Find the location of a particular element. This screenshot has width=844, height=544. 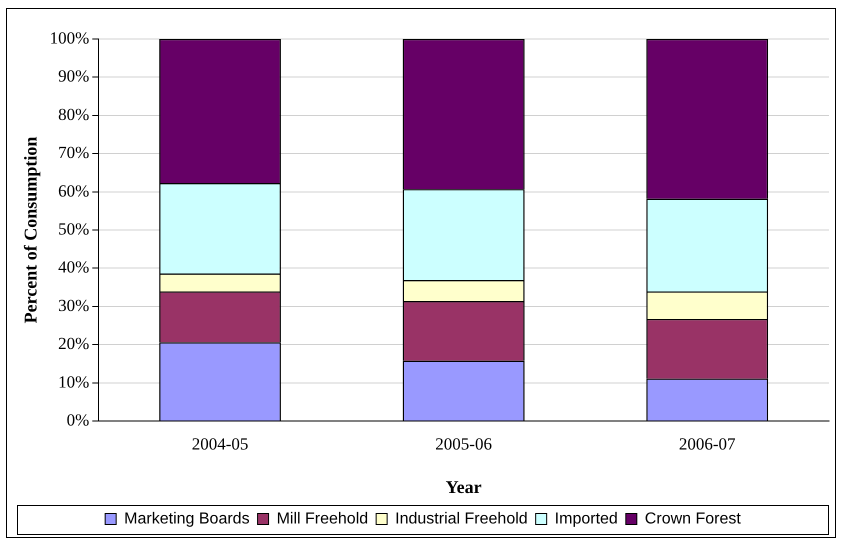

y-tick-label: 20% is located at coordinates (74, 344).